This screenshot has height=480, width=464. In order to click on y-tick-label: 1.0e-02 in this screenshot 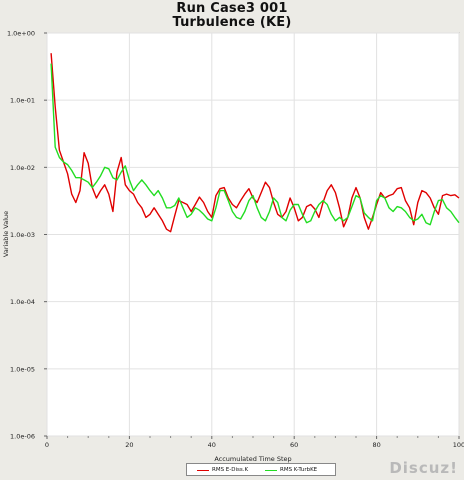, I will do `click(22, 168)`.